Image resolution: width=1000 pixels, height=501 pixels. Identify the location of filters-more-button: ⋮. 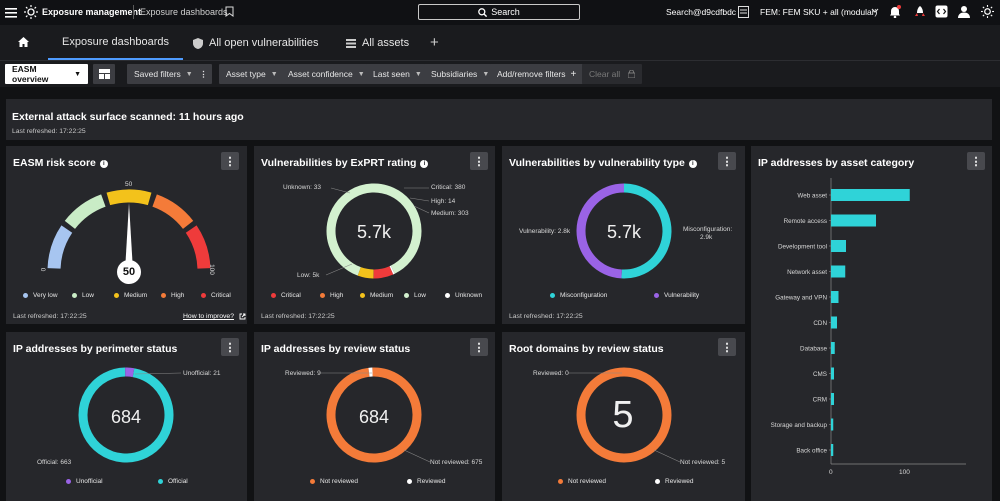
(203, 74).